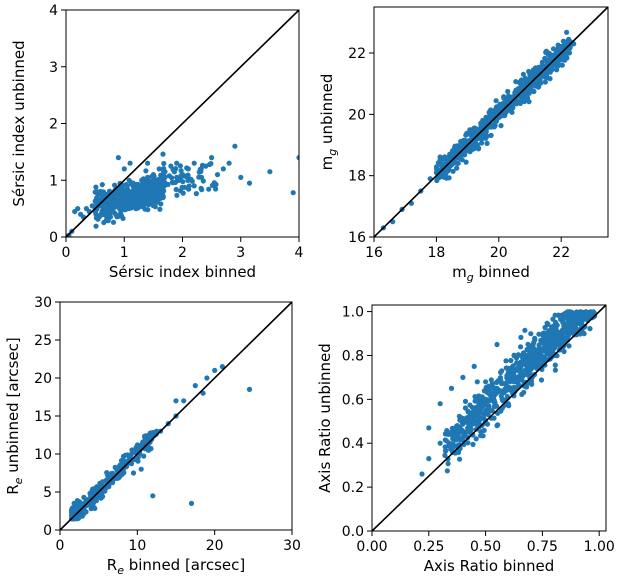 Image resolution: width=632 pixels, height=578 pixels. Describe the element at coordinates (599, 547) in the screenshot. I see `x-tick-label: 1.00` at that location.